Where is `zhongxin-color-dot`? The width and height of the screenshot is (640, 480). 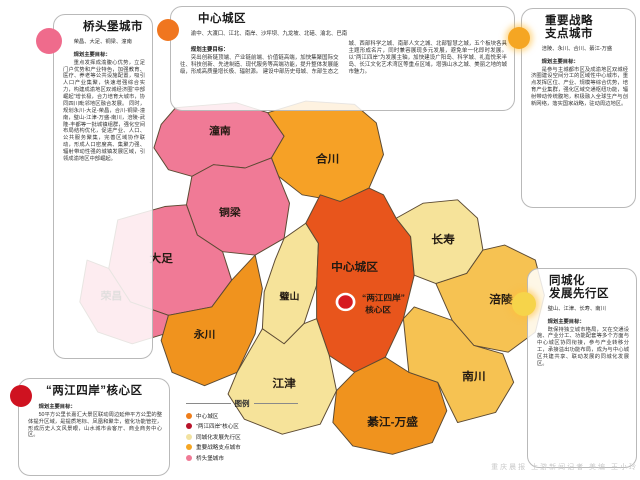 zhongxin-color-dot is located at coordinates (168, 30).